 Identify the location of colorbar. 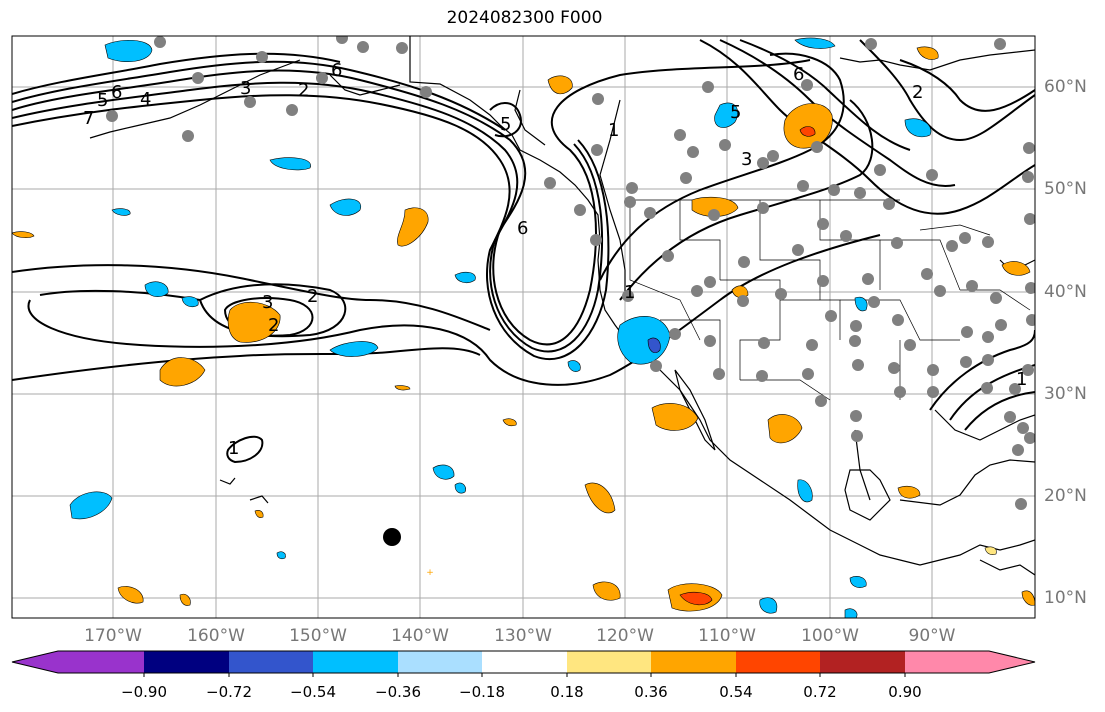
(523, 663).